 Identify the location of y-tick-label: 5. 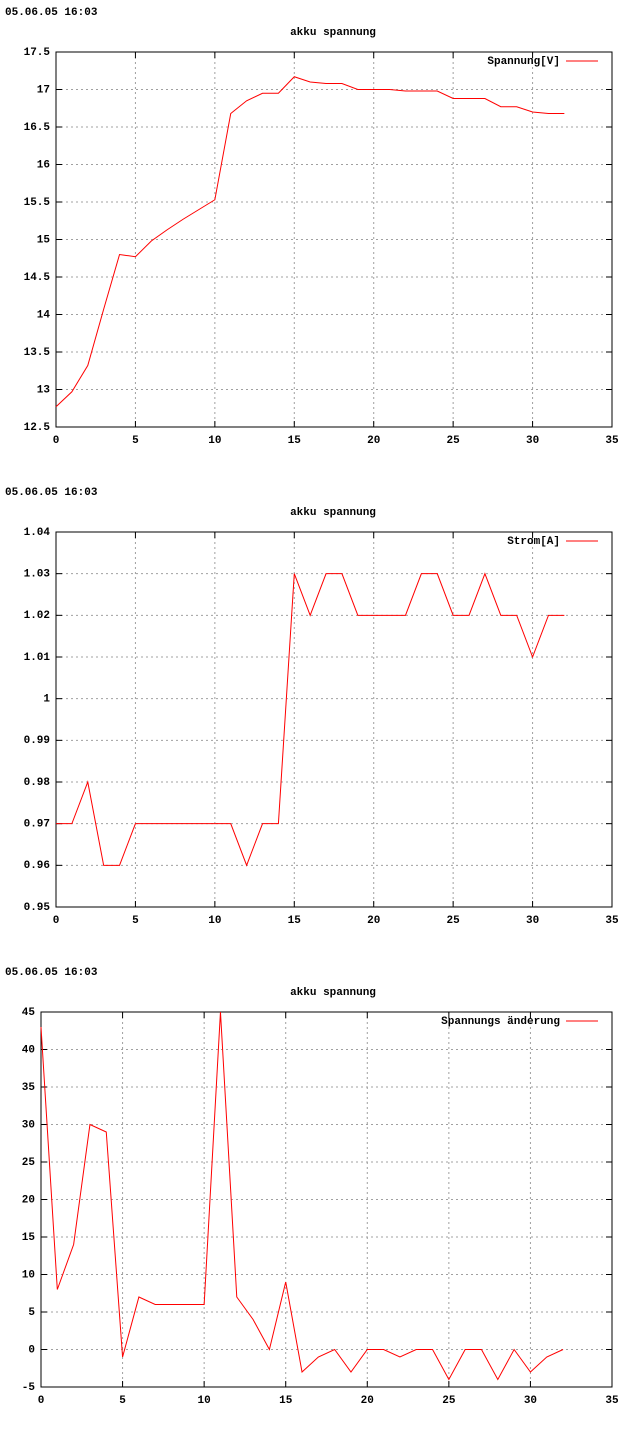
(31, 1313).